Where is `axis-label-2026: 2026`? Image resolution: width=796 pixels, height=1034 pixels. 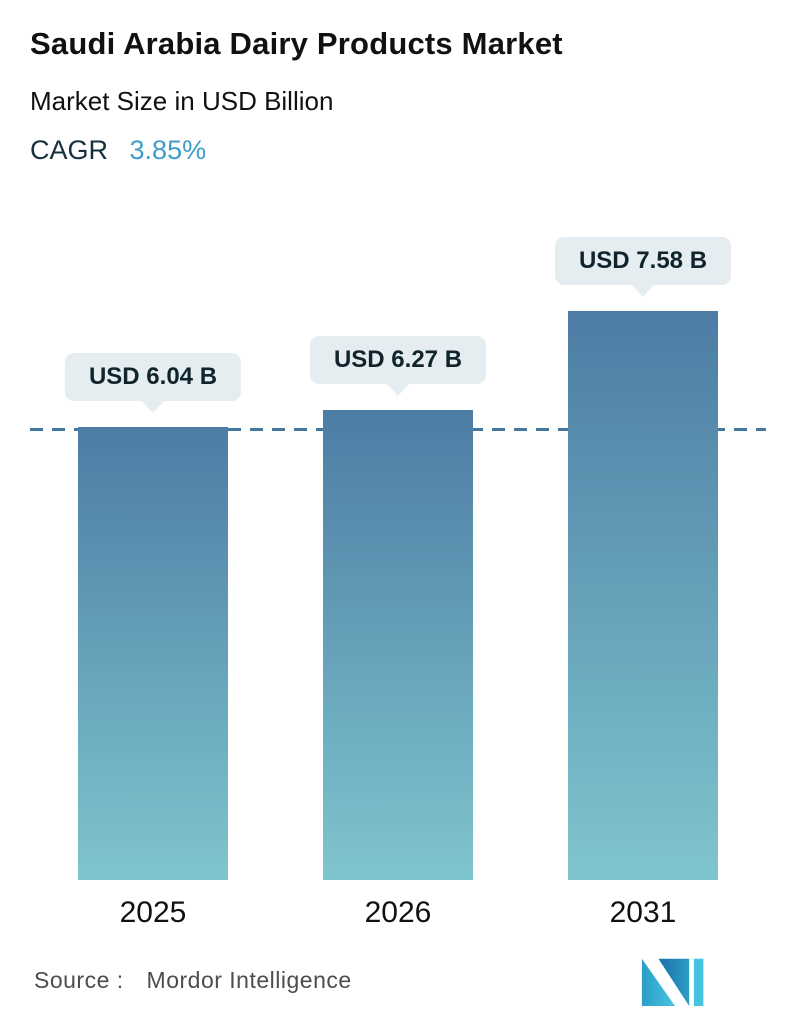
axis-label-2026: 2026 is located at coordinates (398, 912).